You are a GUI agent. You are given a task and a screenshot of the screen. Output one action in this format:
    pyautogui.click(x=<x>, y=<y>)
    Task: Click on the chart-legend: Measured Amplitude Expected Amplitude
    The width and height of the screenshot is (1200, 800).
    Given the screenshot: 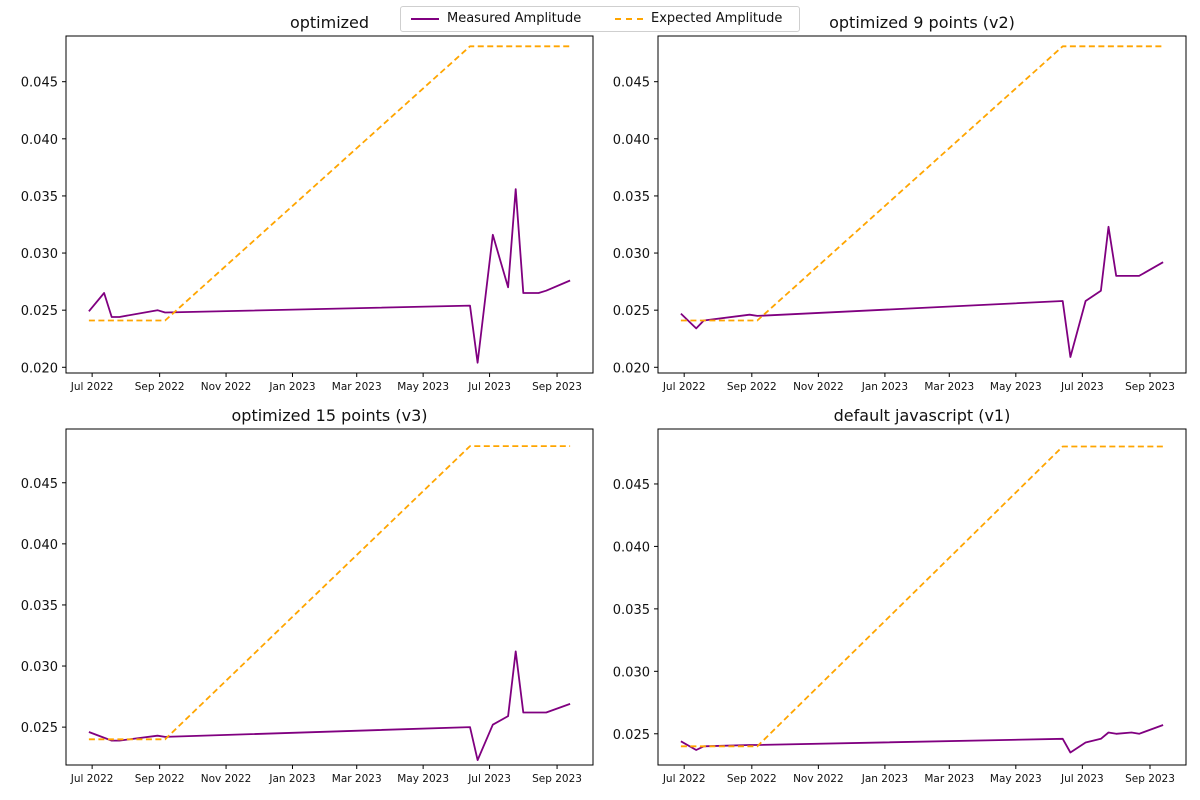 What is the action you would take?
    pyautogui.click(x=600, y=19)
    